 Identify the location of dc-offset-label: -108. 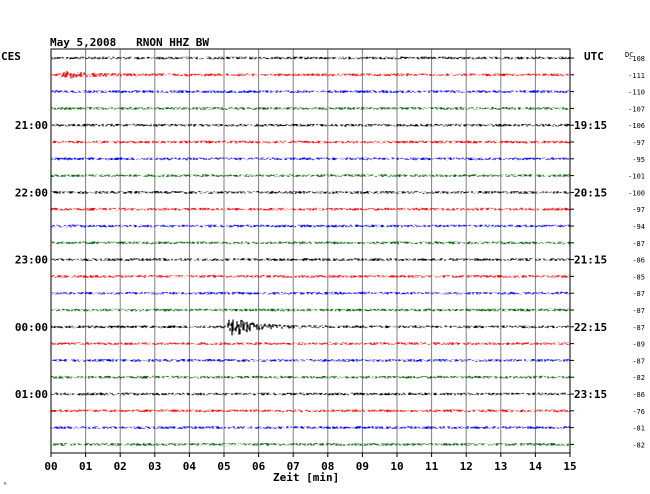
(636, 59).